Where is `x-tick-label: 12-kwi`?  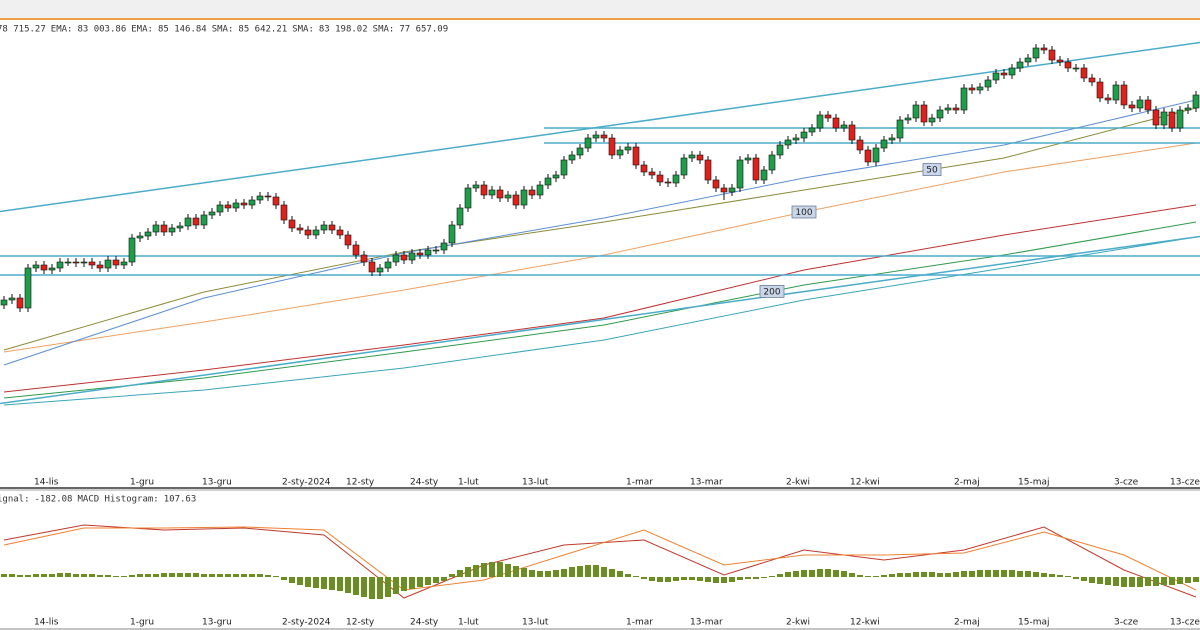
x-tick-label: 12-kwi is located at coordinates (865, 623).